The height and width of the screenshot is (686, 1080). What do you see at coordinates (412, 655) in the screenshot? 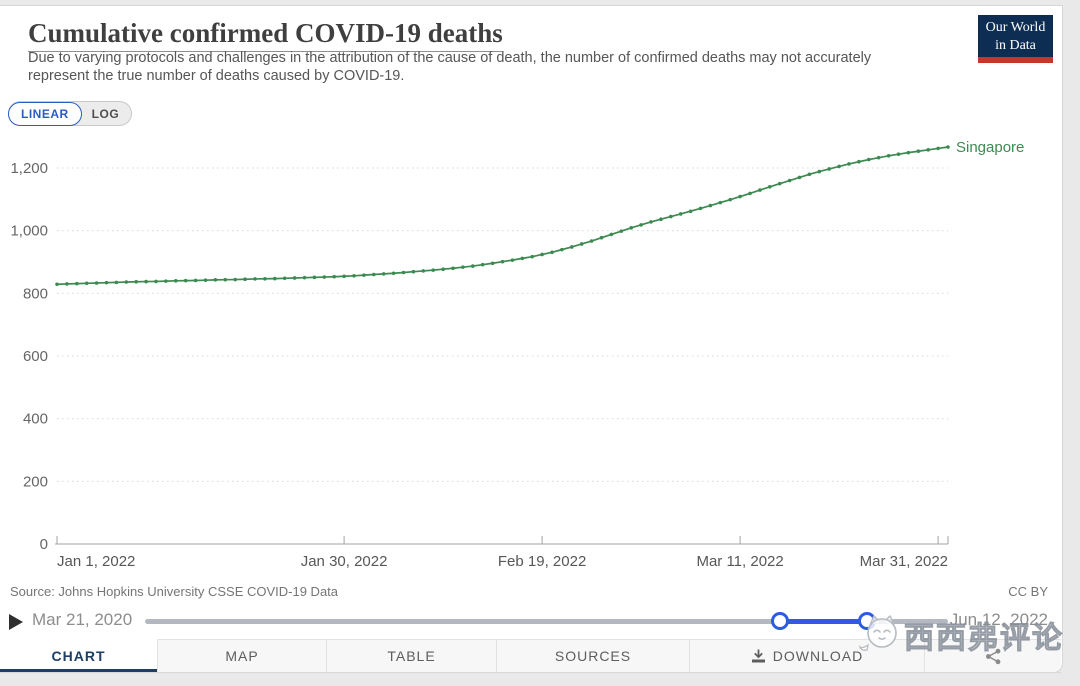
I see `tab-table: TABLE` at bounding box center [412, 655].